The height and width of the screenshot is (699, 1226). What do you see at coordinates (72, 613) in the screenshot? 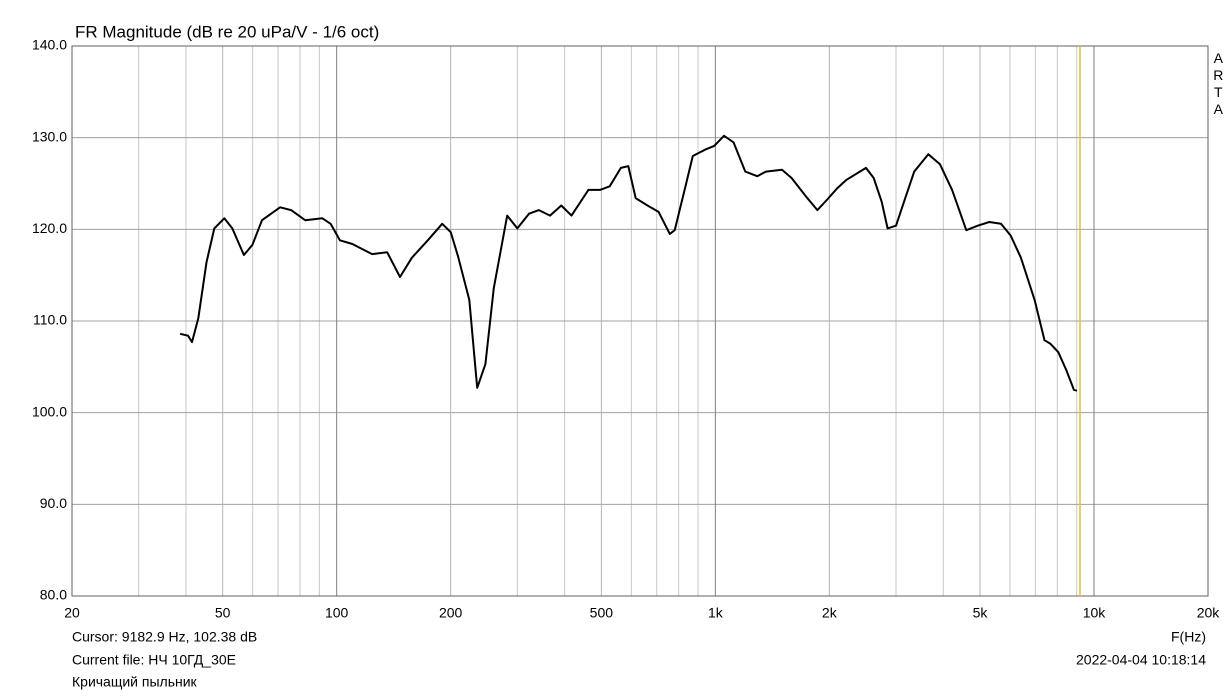
I see `x-tick-label: 20` at bounding box center [72, 613].